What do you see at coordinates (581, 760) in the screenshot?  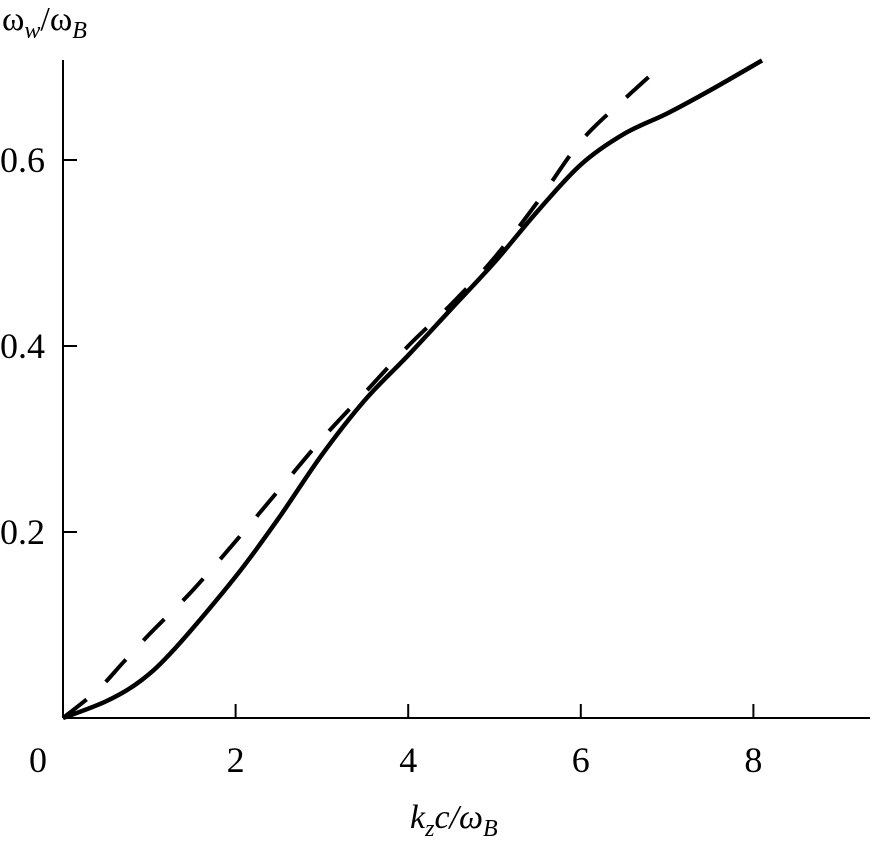 I see `x-tick-label: 6` at bounding box center [581, 760].